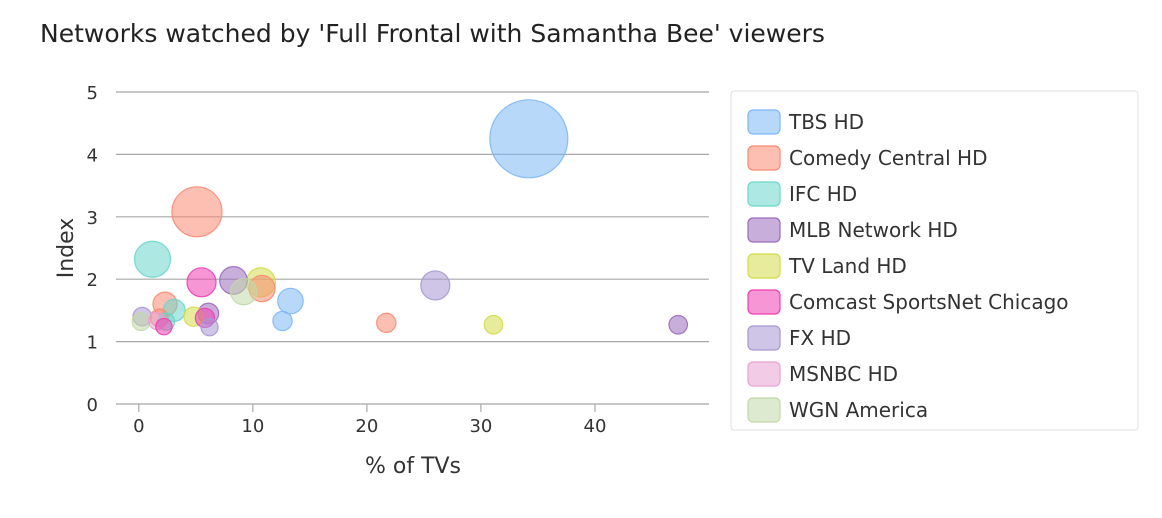  What do you see at coordinates (678, 324) in the screenshot?
I see `bubble-mlb-network-hd` at bounding box center [678, 324].